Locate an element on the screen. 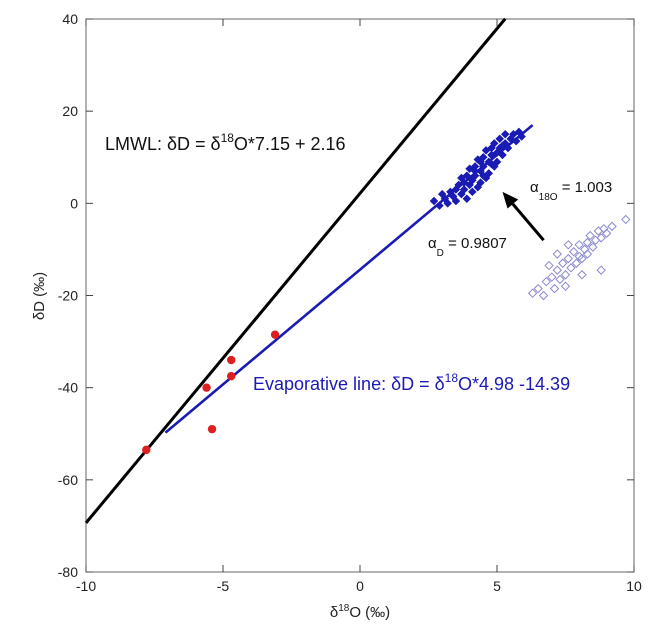  arrow-head is located at coordinates (510, 200).